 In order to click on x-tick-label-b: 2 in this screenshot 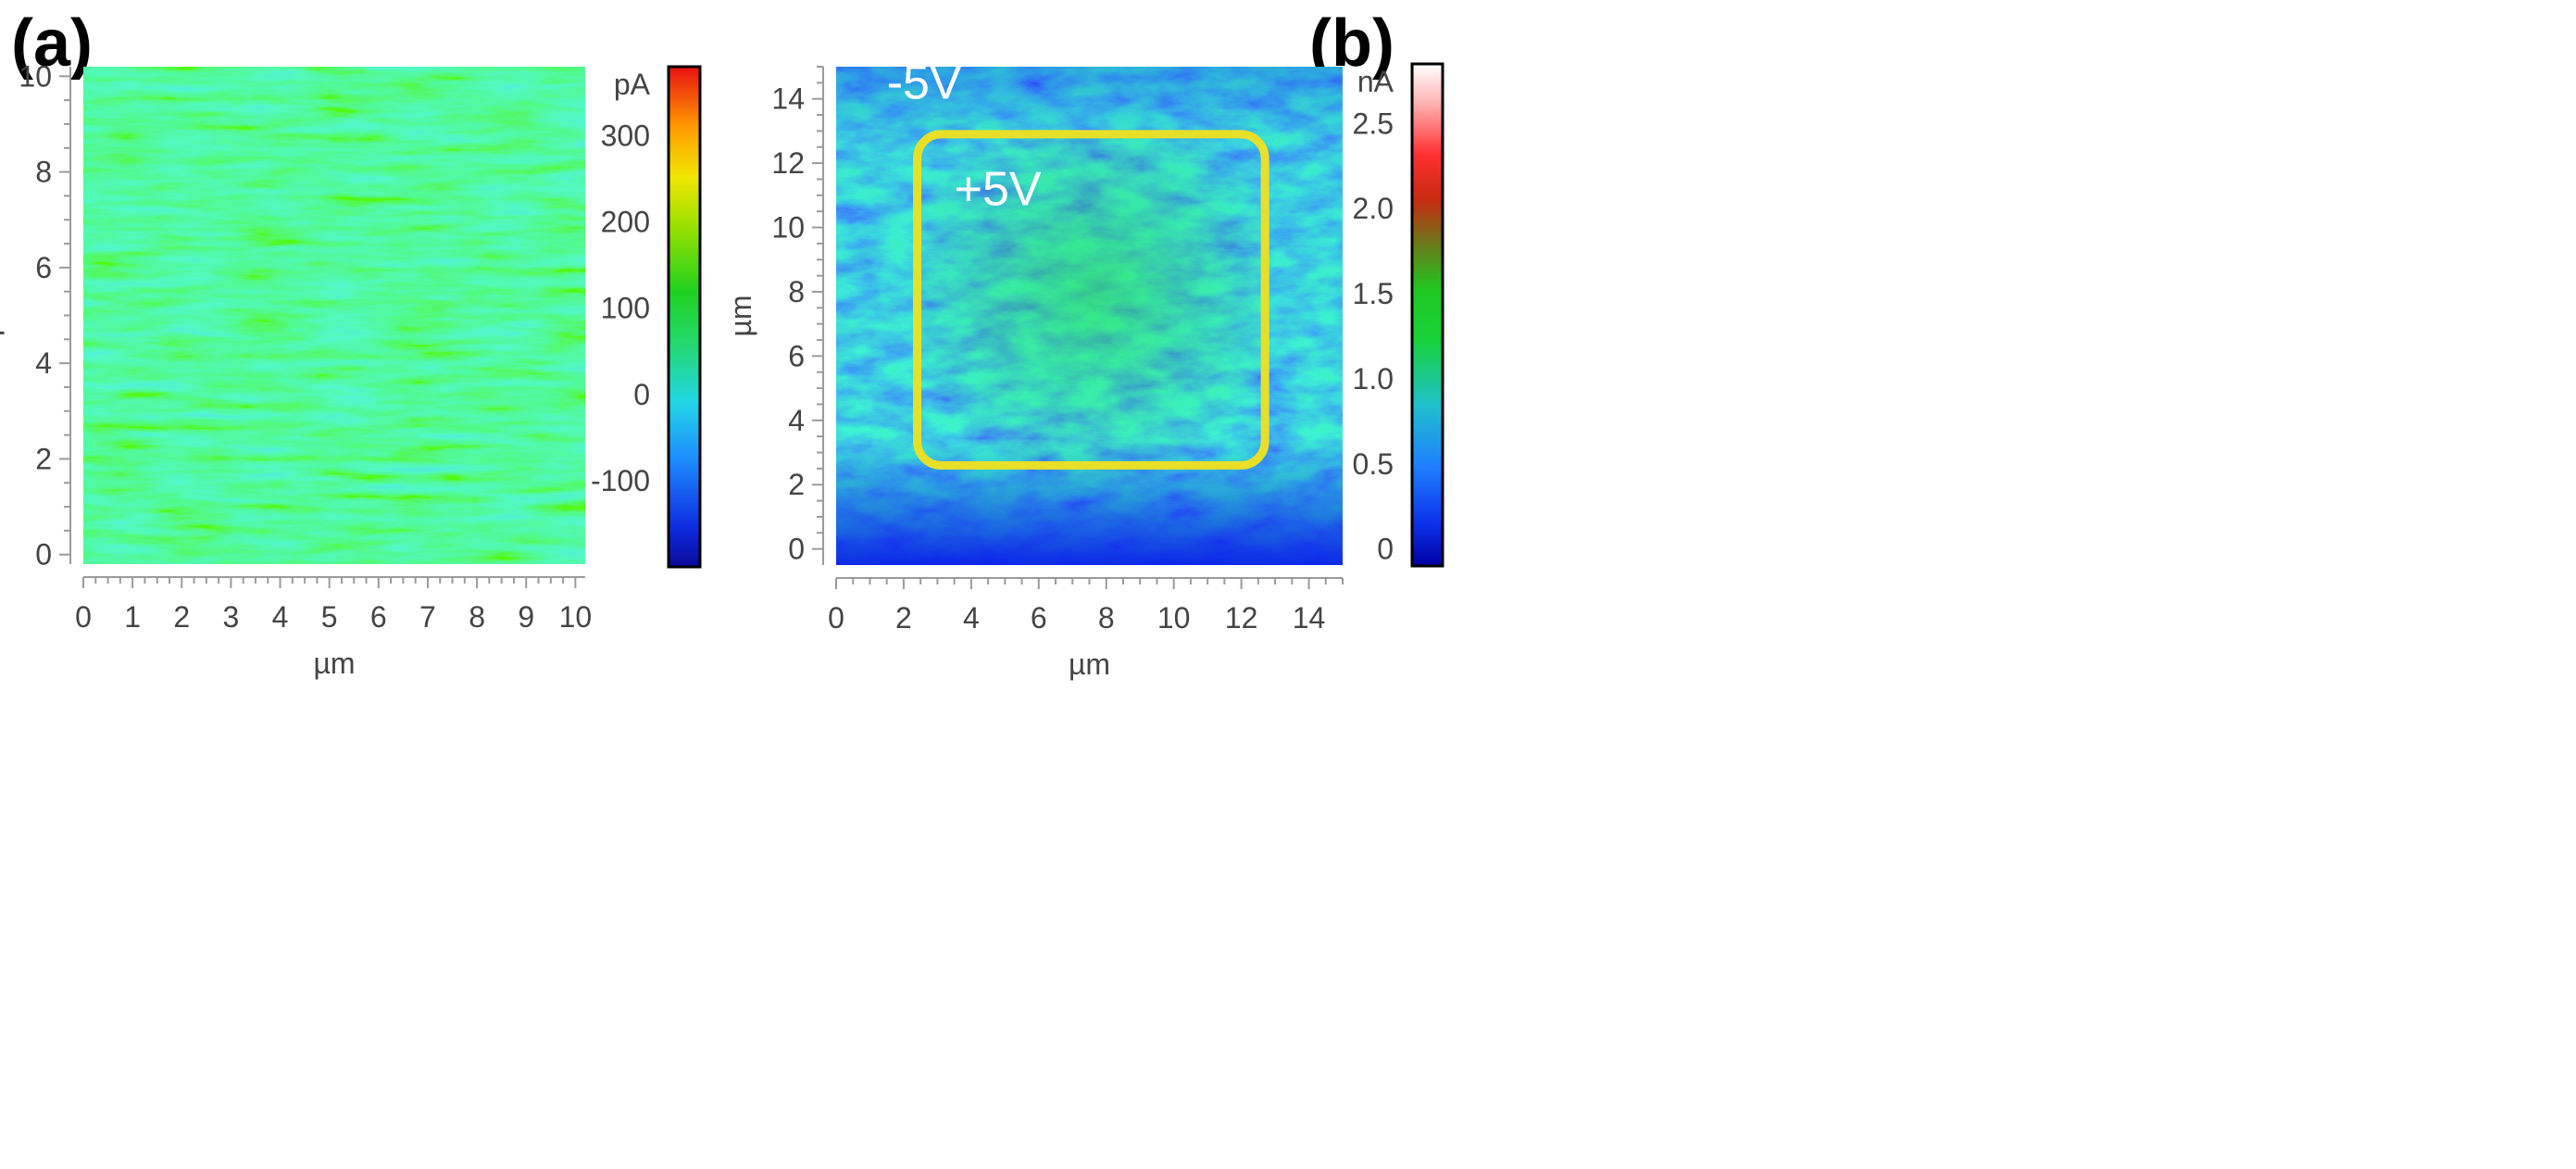, I will do `click(903, 618)`.